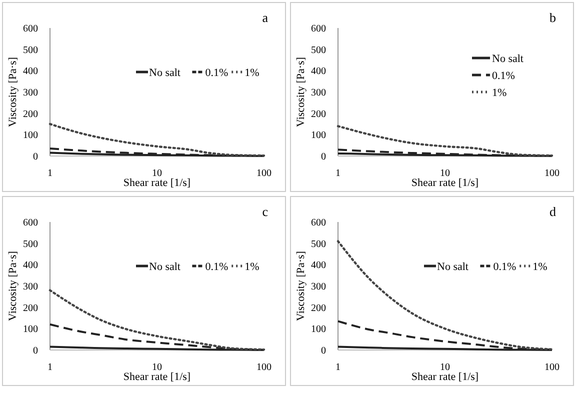 The width and height of the screenshot is (585, 395). Describe the element at coordinates (265, 211) in the screenshot. I see `chart-title: c` at that location.